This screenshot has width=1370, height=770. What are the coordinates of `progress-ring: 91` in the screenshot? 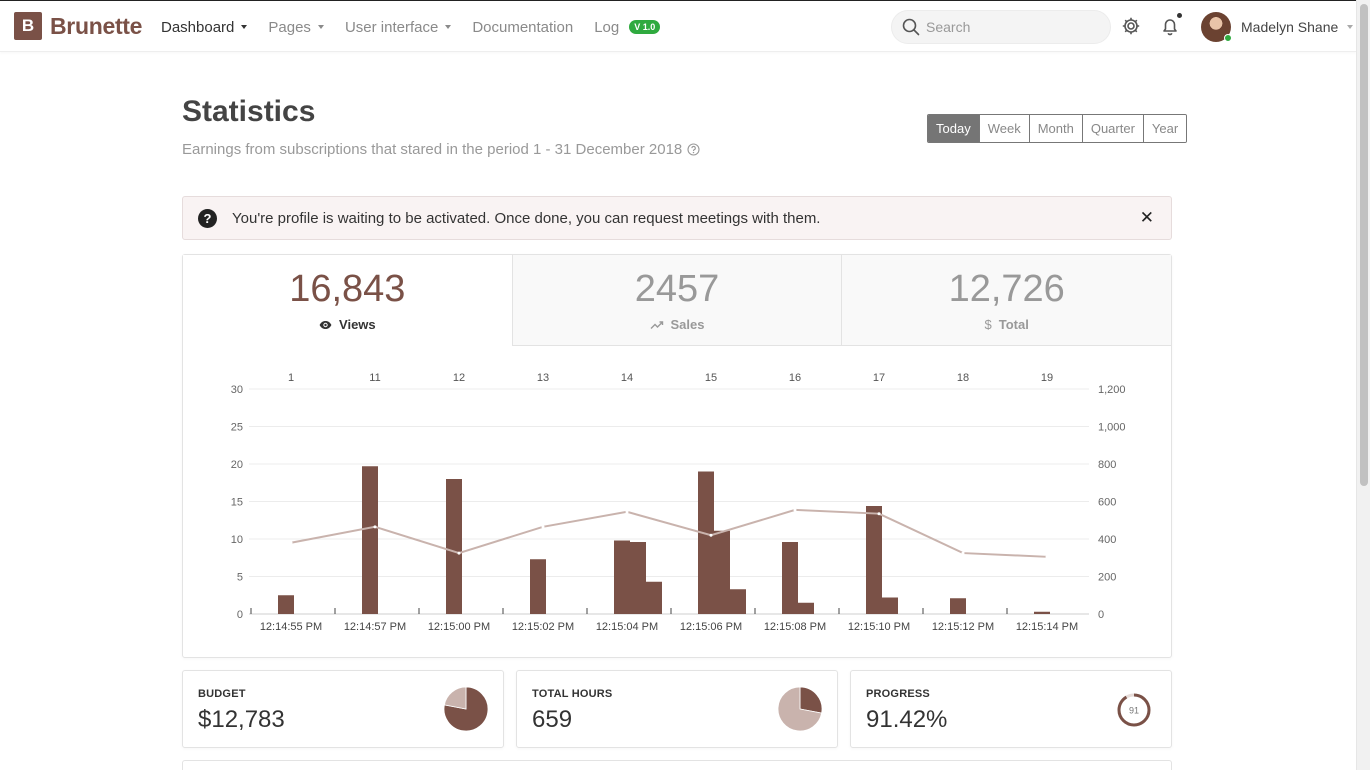 It's located at (1134, 710).